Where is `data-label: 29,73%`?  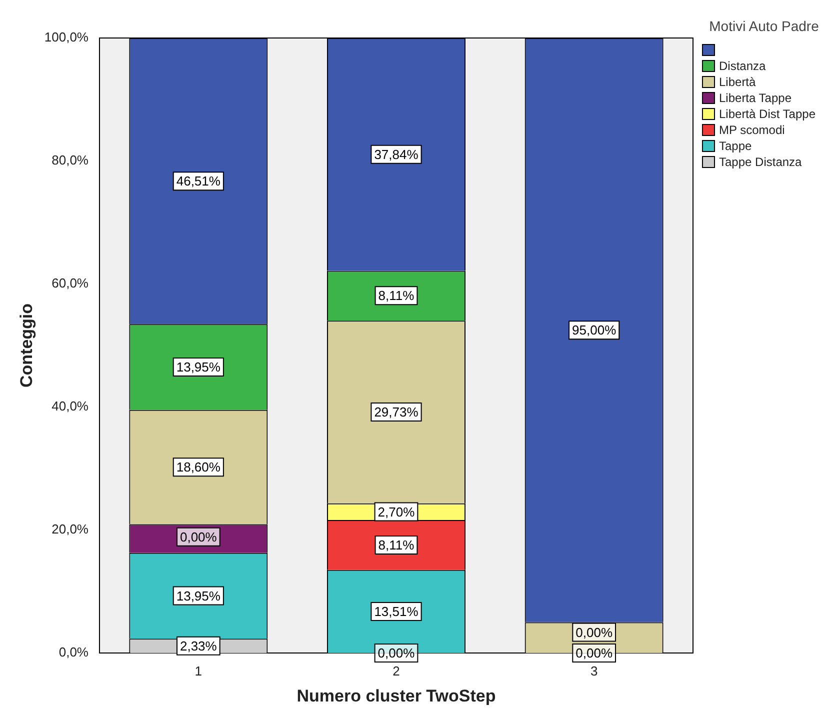 data-label: 29,73% is located at coordinates (396, 412).